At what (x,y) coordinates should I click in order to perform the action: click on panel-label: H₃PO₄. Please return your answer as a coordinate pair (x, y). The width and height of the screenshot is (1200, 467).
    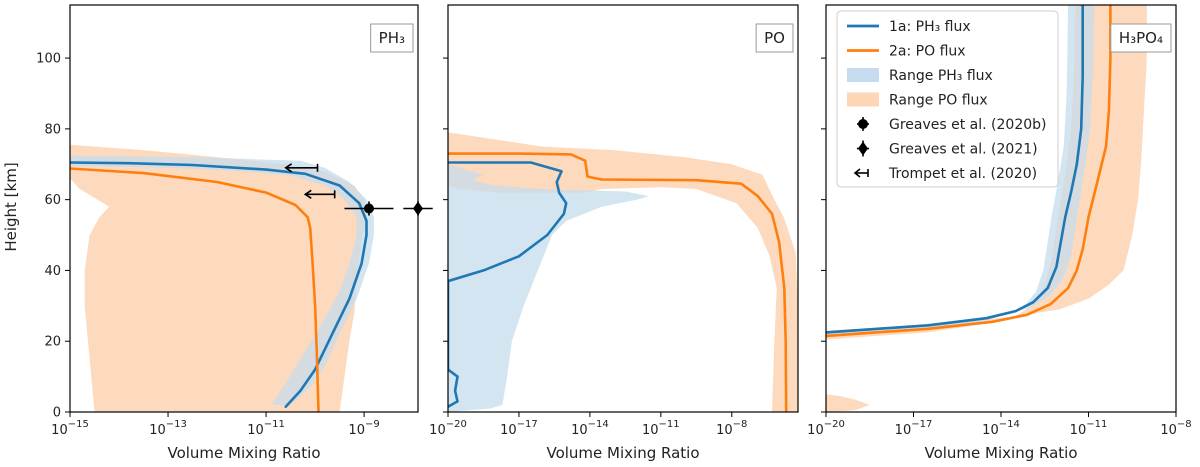
    Looking at the image, I should click on (1141, 38).